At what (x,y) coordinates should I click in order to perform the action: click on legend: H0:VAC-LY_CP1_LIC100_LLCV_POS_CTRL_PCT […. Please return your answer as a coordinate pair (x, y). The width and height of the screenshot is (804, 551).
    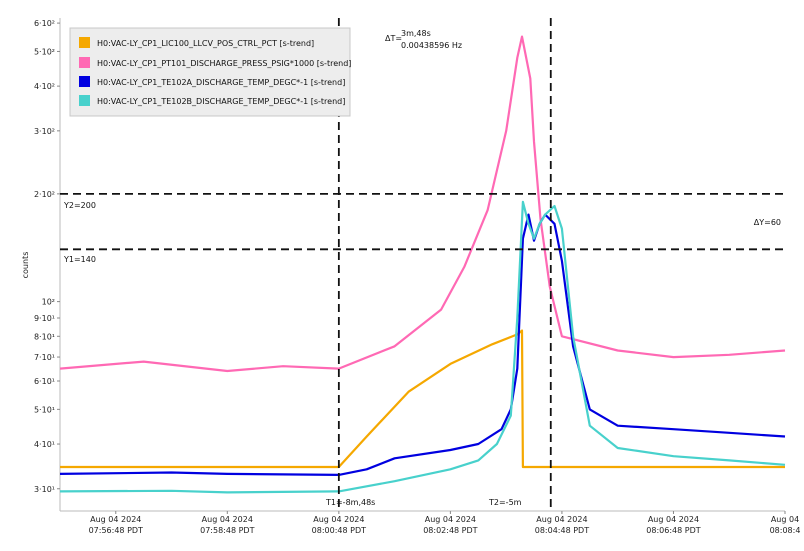
    Looking at the image, I should click on (210, 72).